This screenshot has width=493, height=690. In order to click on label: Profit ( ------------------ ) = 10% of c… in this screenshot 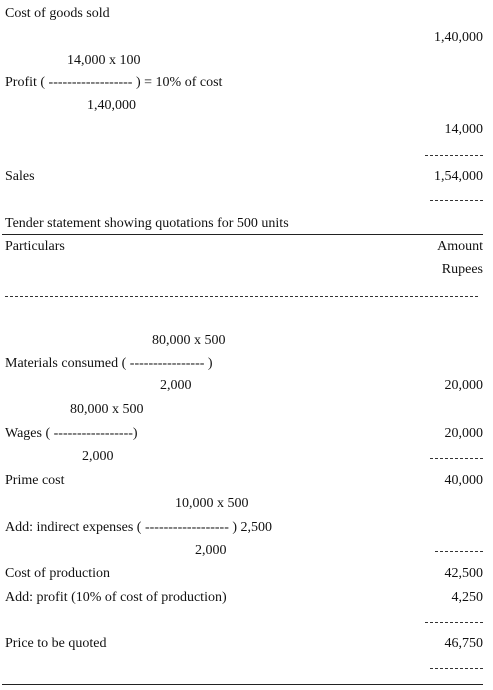, I will do `click(114, 82)`.